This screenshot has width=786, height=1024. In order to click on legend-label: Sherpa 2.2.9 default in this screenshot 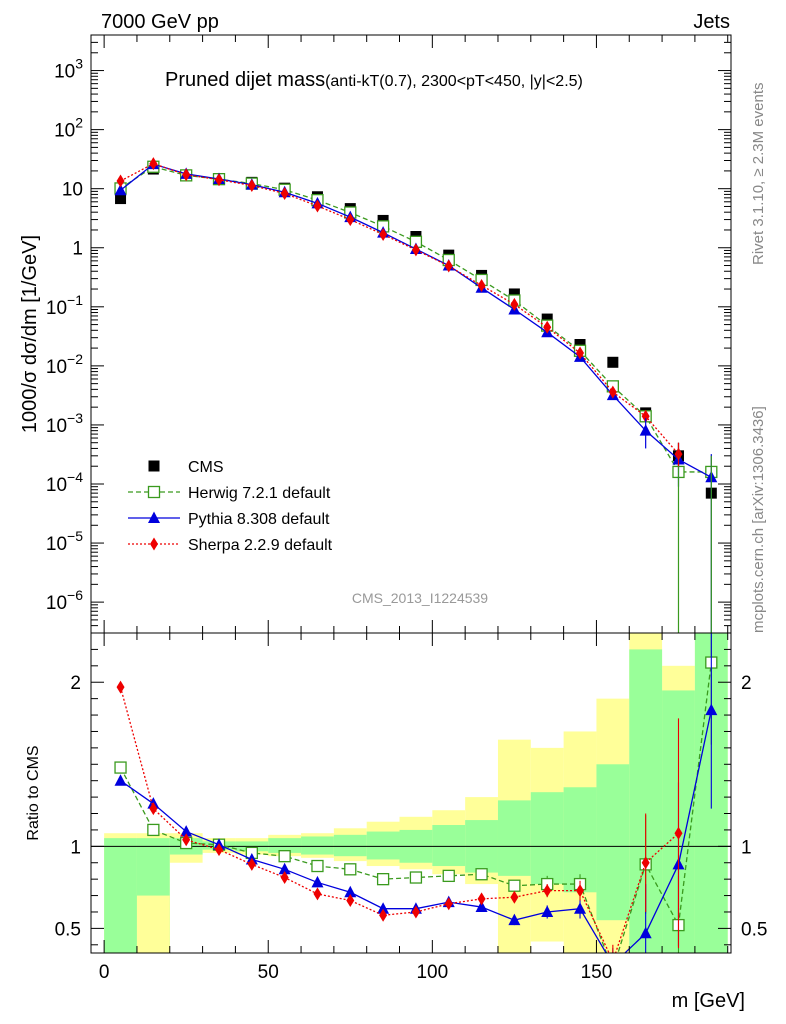, I will do `click(260, 545)`.